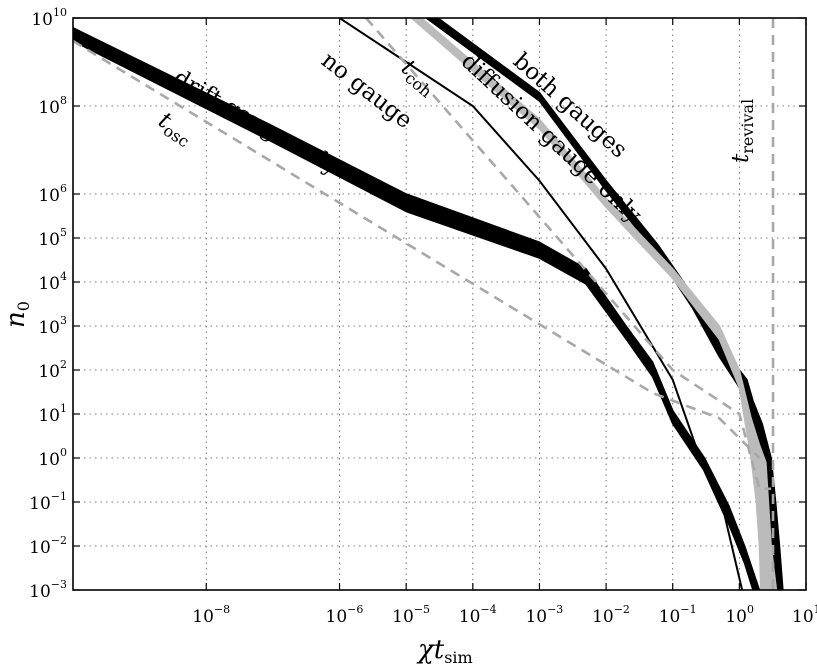 The width and height of the screenshot is (817, 670). I want to click on x-tick-label: 10⁻¹, so click(678, 615).